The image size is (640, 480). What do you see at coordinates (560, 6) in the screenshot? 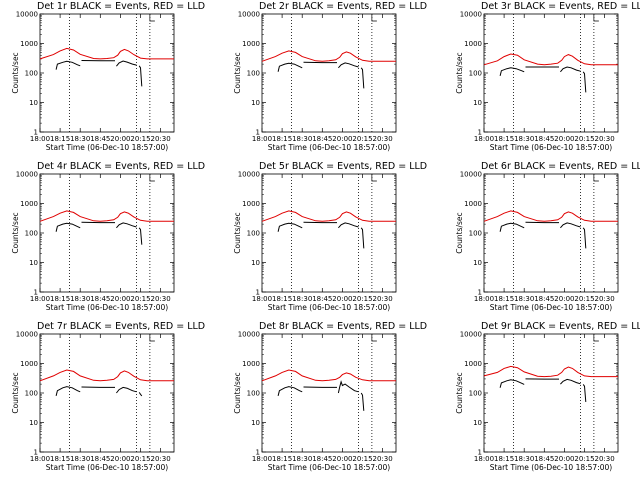
I see `panel-title: Det 3r BLACK = Events, RED = LLD` at bounding box center [560, 6].